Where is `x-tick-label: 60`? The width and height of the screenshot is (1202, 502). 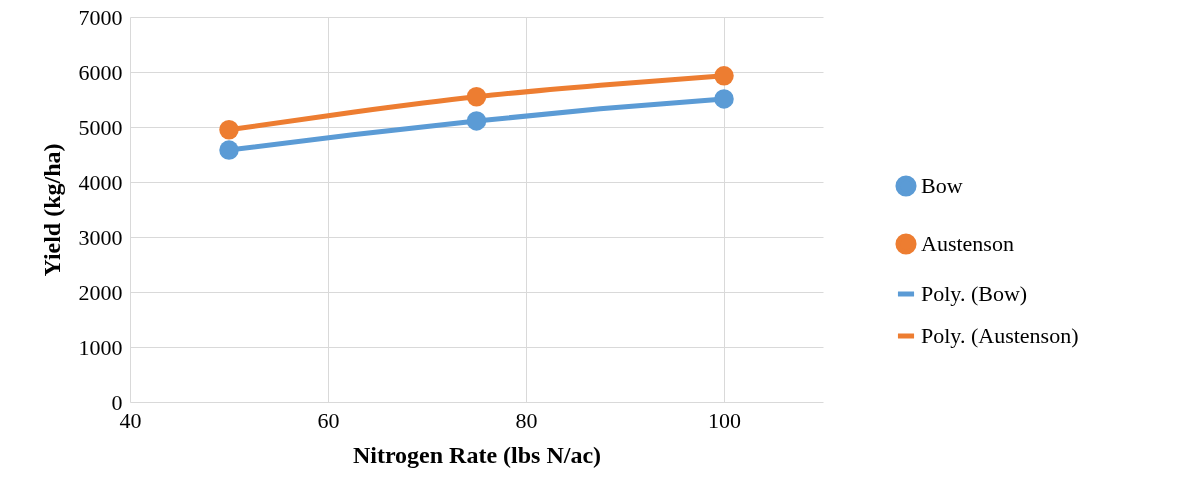
x-tick-label: 60 is located at coordinates (328, 420).